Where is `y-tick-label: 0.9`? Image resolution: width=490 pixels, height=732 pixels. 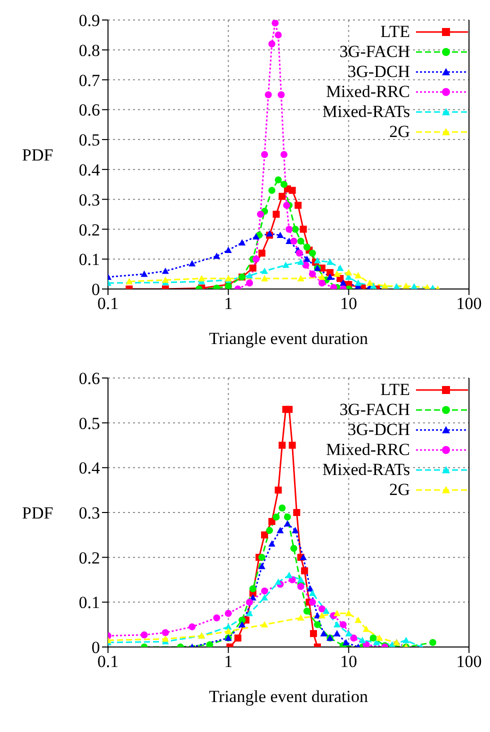 y-tick-label: 0.9 is located at coordinates (89, 20).